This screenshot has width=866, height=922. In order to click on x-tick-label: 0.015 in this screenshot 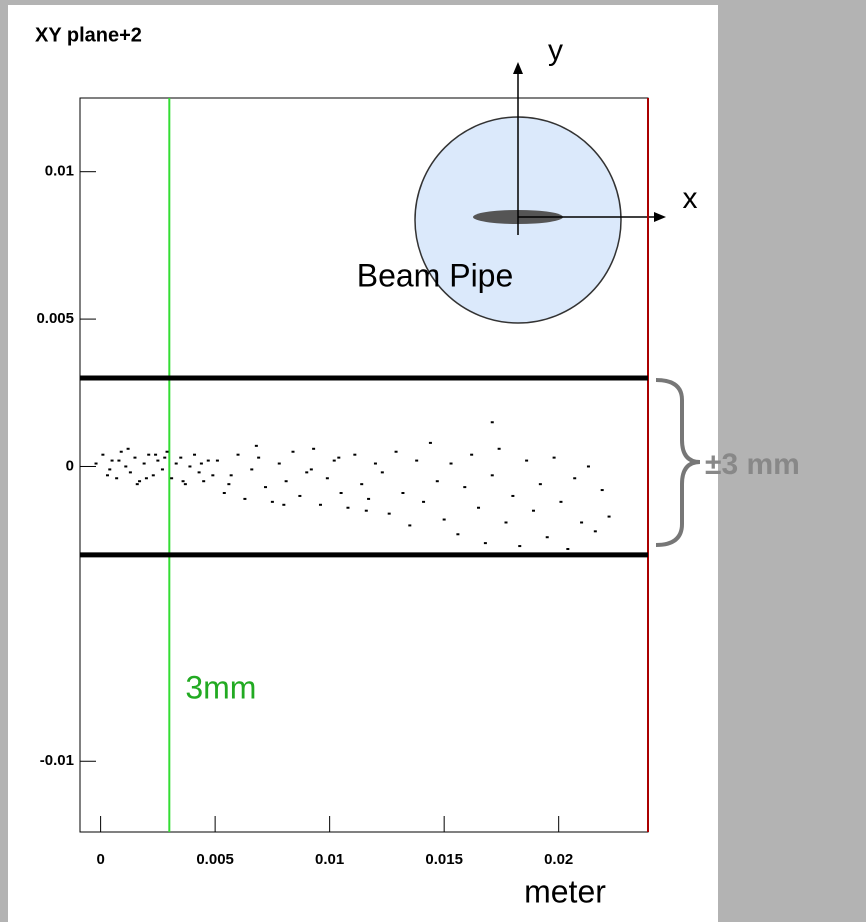, I will do `click(444, 859)`.